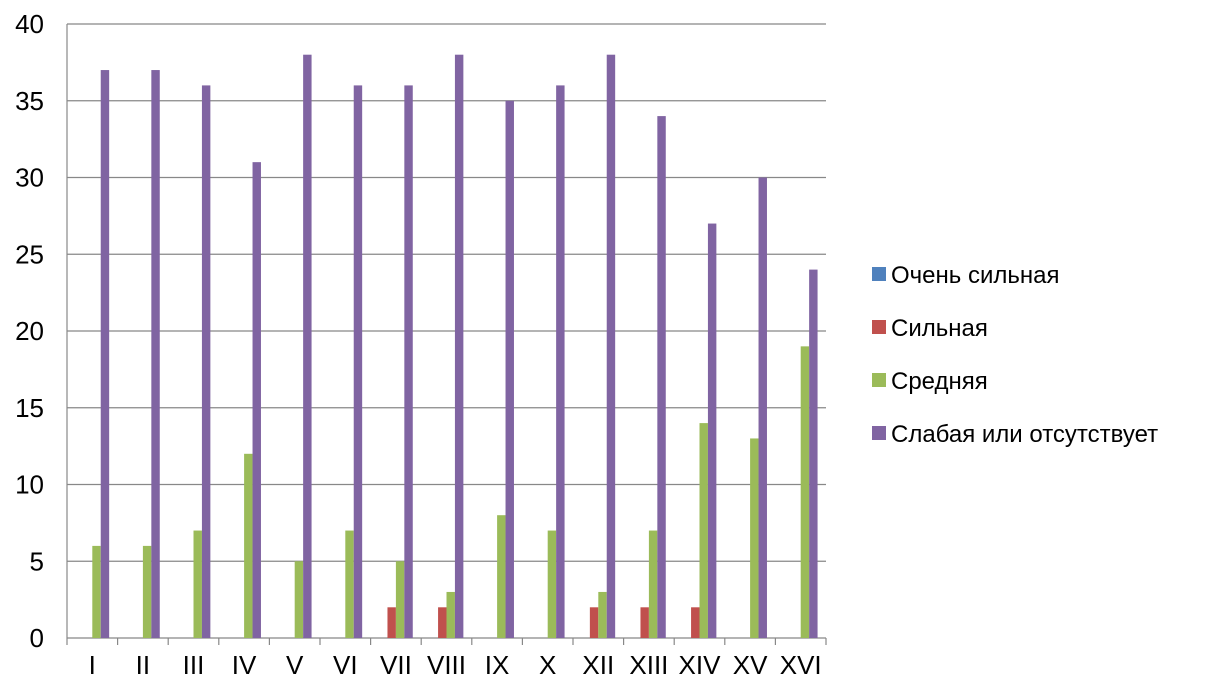 This screenshot has height=686, width=1217. Describe the element at coordinates (1024, 434) in the screenshot. I see `legend-label: Слабая или отсутствует` at that location.